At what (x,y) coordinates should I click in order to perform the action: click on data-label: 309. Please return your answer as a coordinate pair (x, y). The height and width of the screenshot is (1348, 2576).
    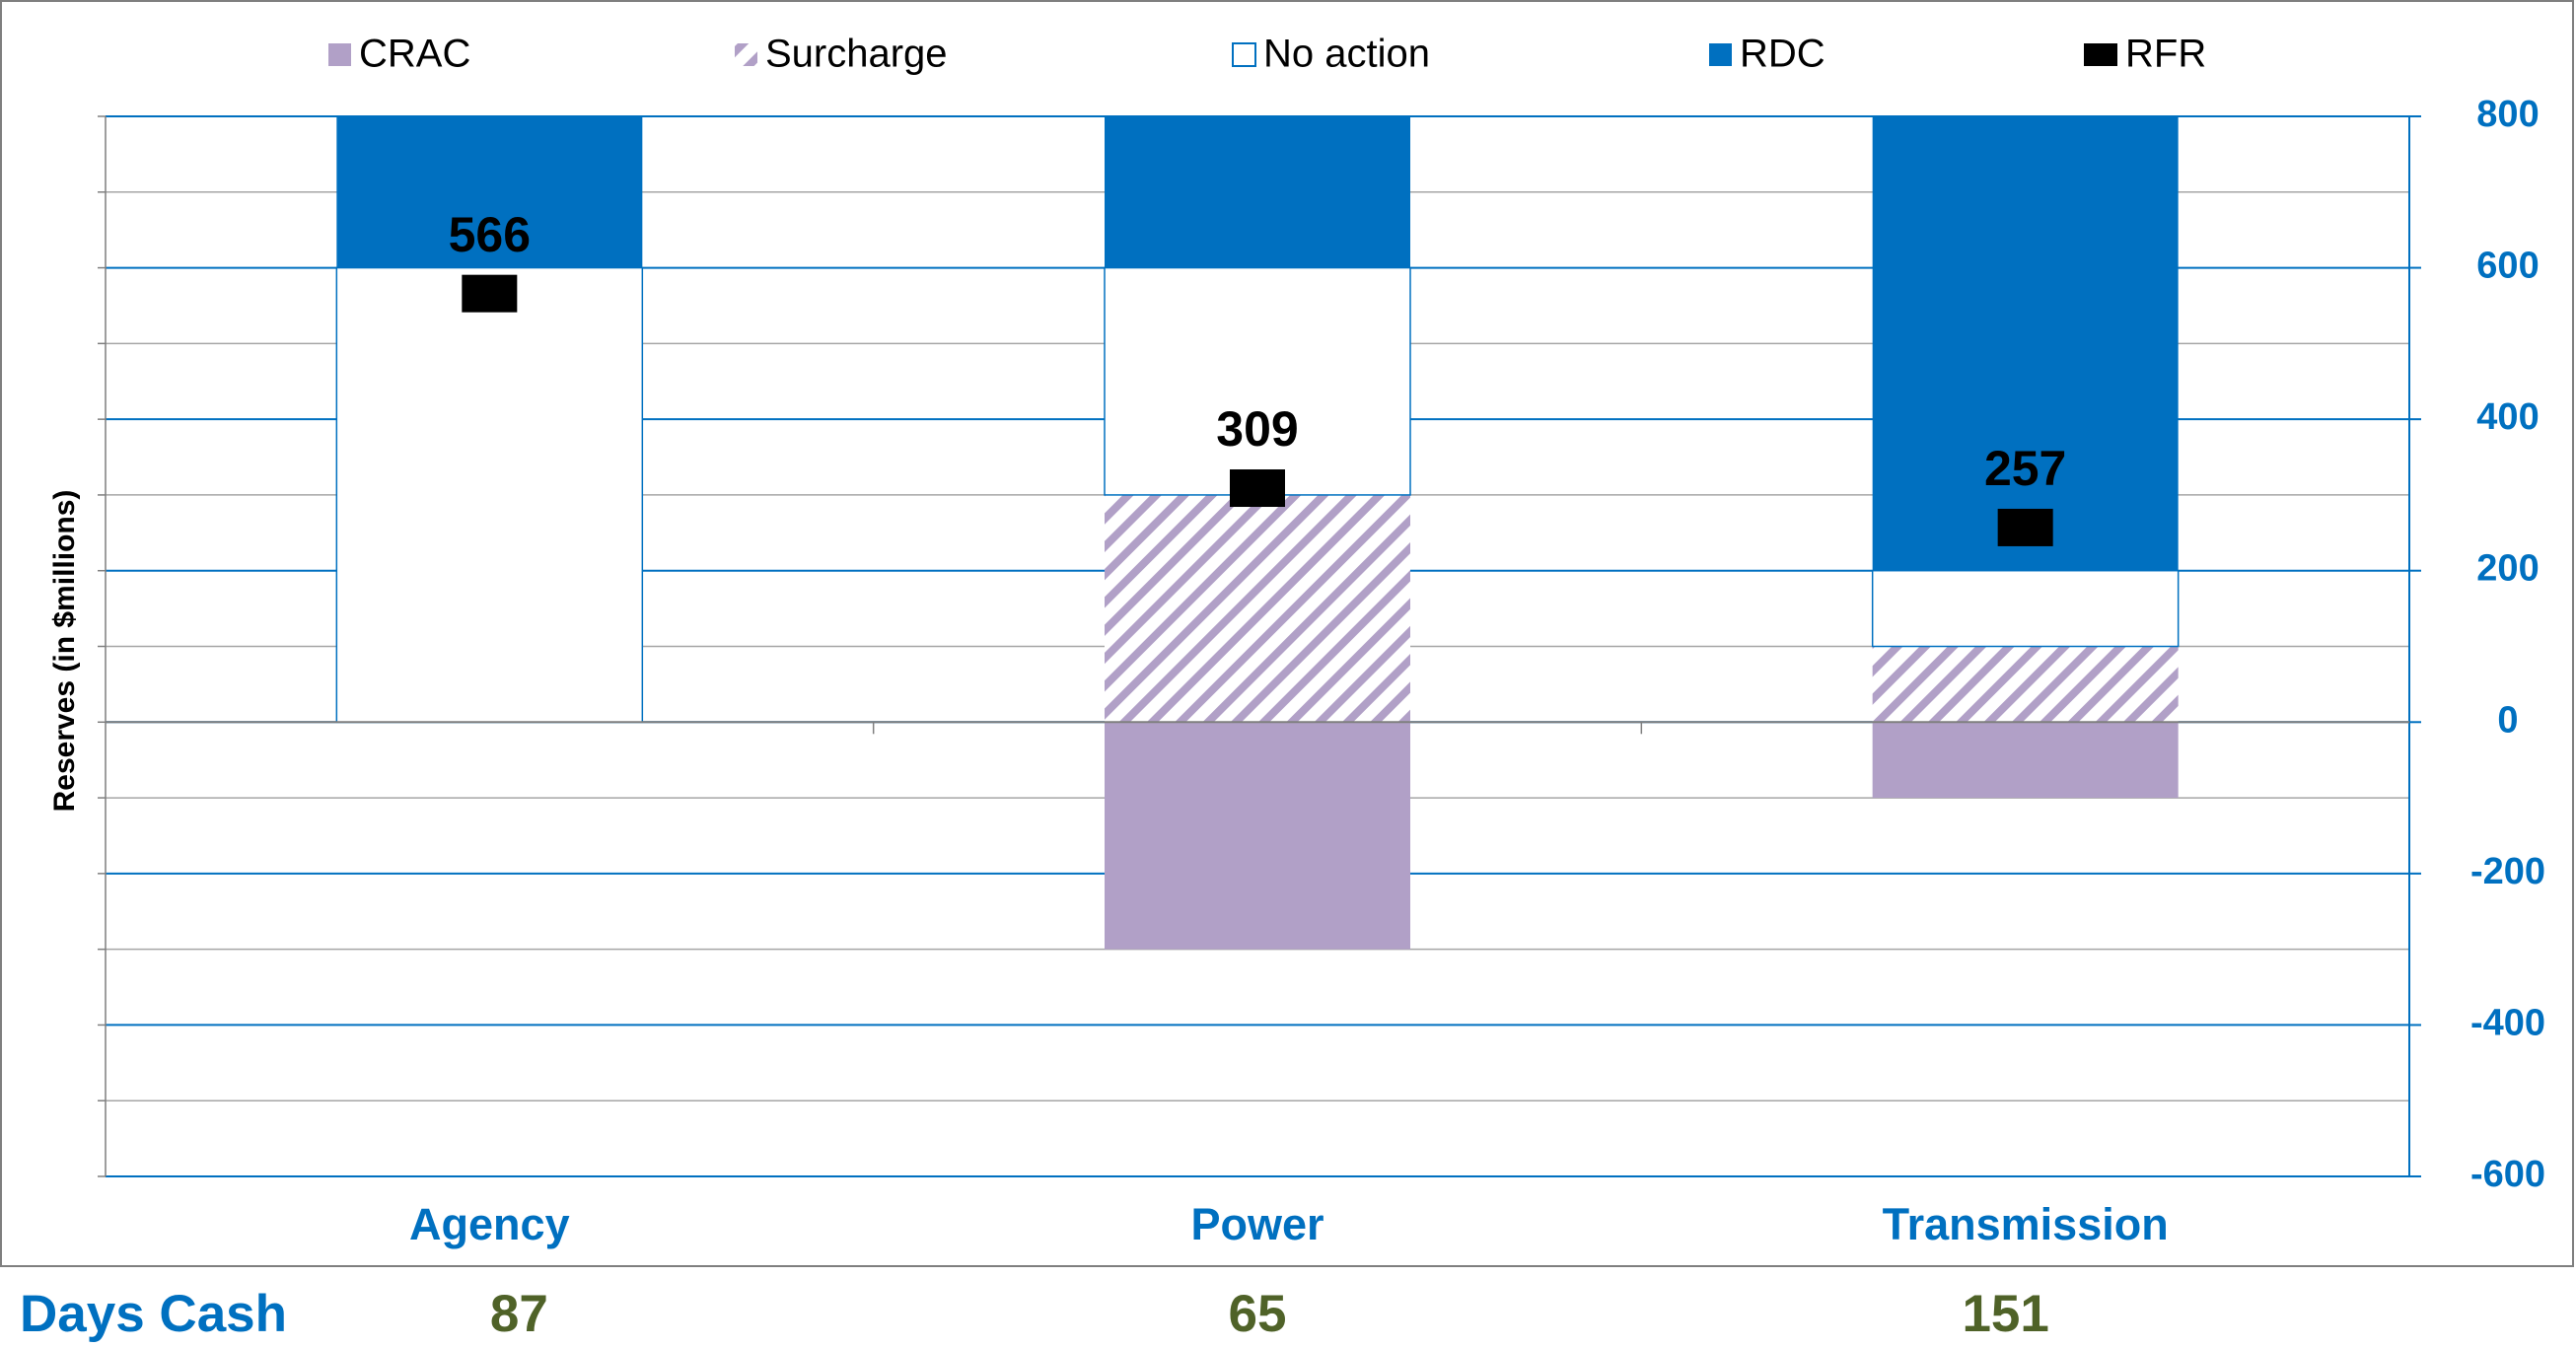
    Looking at the image, I should click on (1257, 429).